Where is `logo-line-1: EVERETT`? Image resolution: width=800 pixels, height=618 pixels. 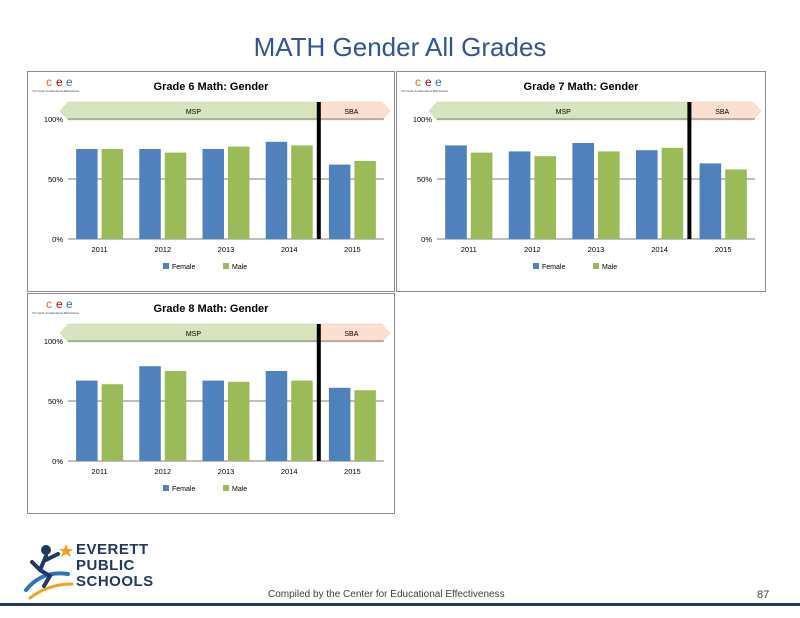
logo-line-1: EVERETT is located at coordinates (112, 549).